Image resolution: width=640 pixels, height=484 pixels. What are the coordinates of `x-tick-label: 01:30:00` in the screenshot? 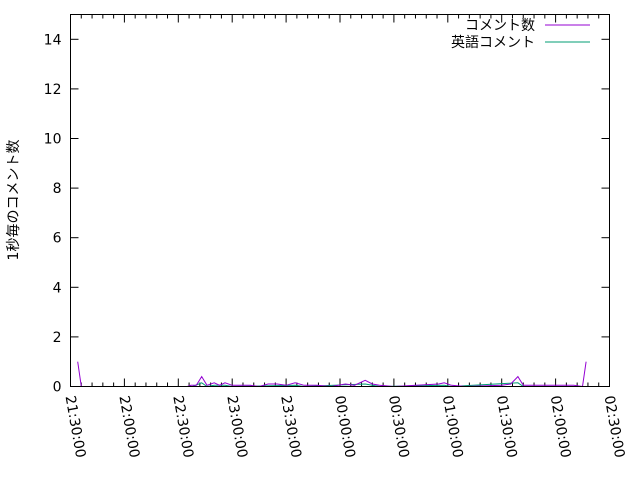 It's located at (506, 426).